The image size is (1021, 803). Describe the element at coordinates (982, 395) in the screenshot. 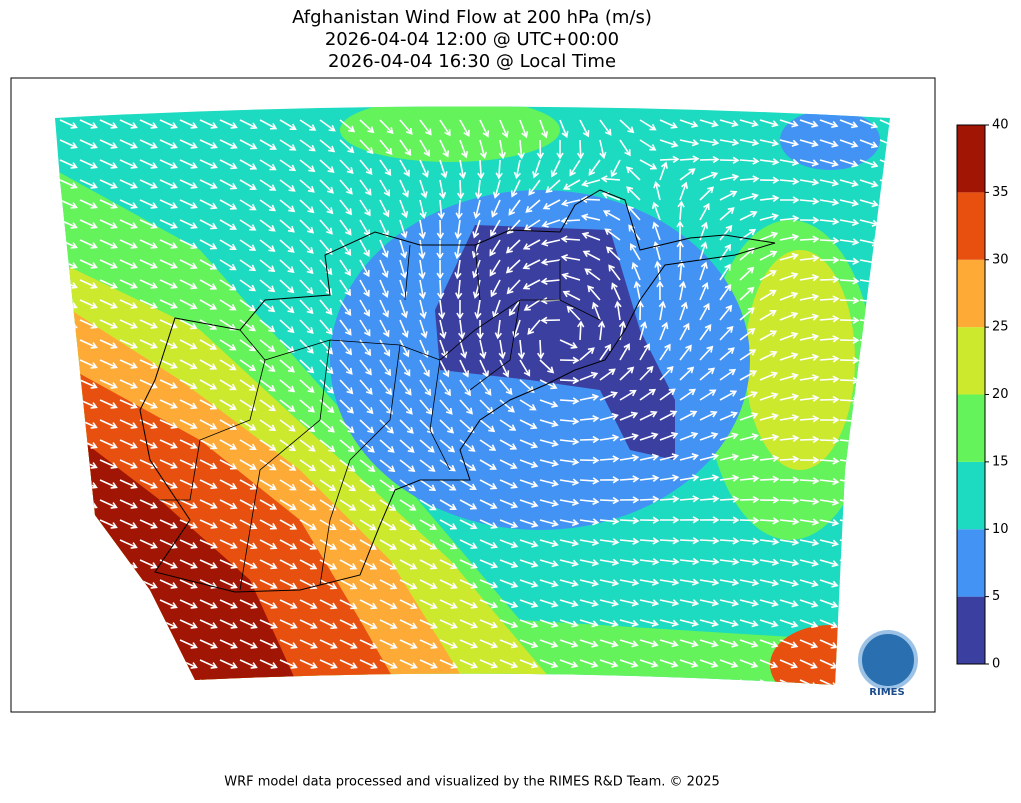

I see `colorbar: 0 5 10 15 20 25 30 35 40` at that location.